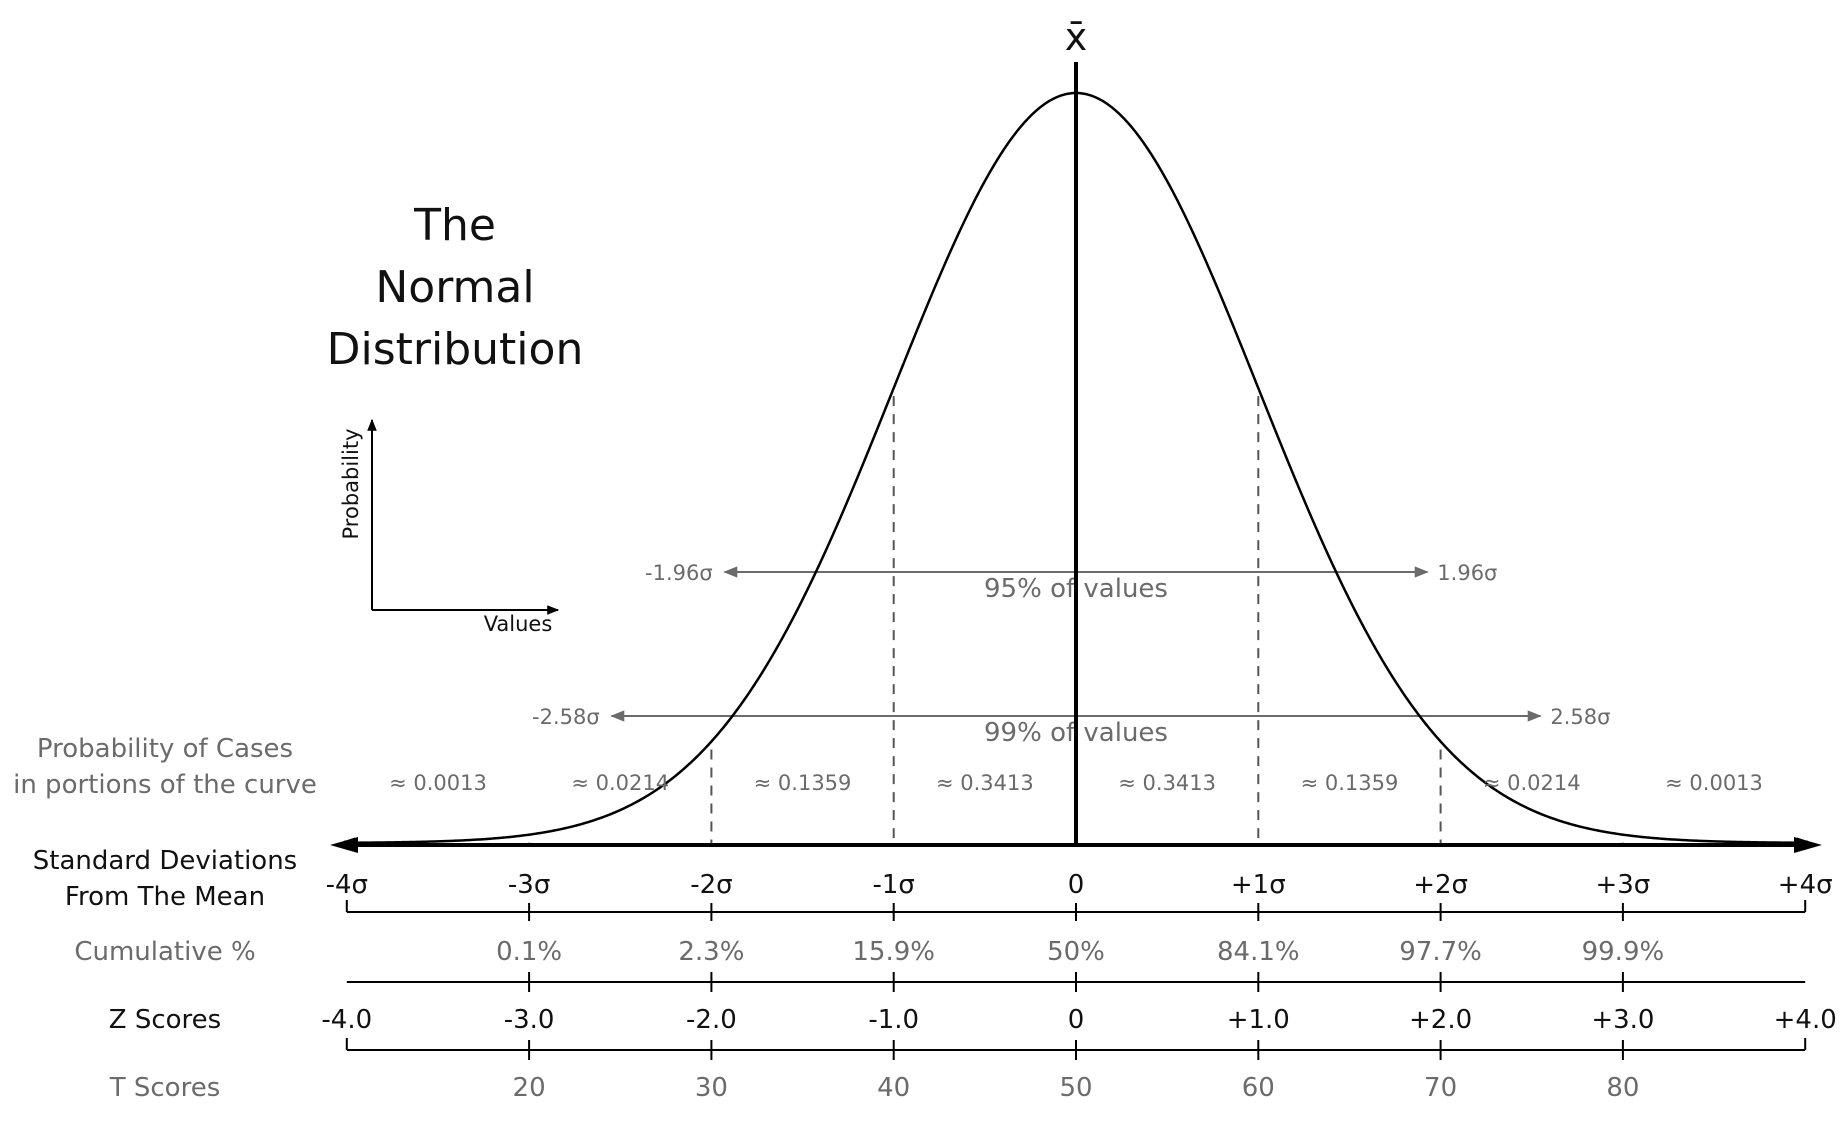 The width and height of the screenshot is (1848, 1125). Describe the element at coordinates (893, 1020) in the screenshot. I see `z-score-value: -1.0` at that location.